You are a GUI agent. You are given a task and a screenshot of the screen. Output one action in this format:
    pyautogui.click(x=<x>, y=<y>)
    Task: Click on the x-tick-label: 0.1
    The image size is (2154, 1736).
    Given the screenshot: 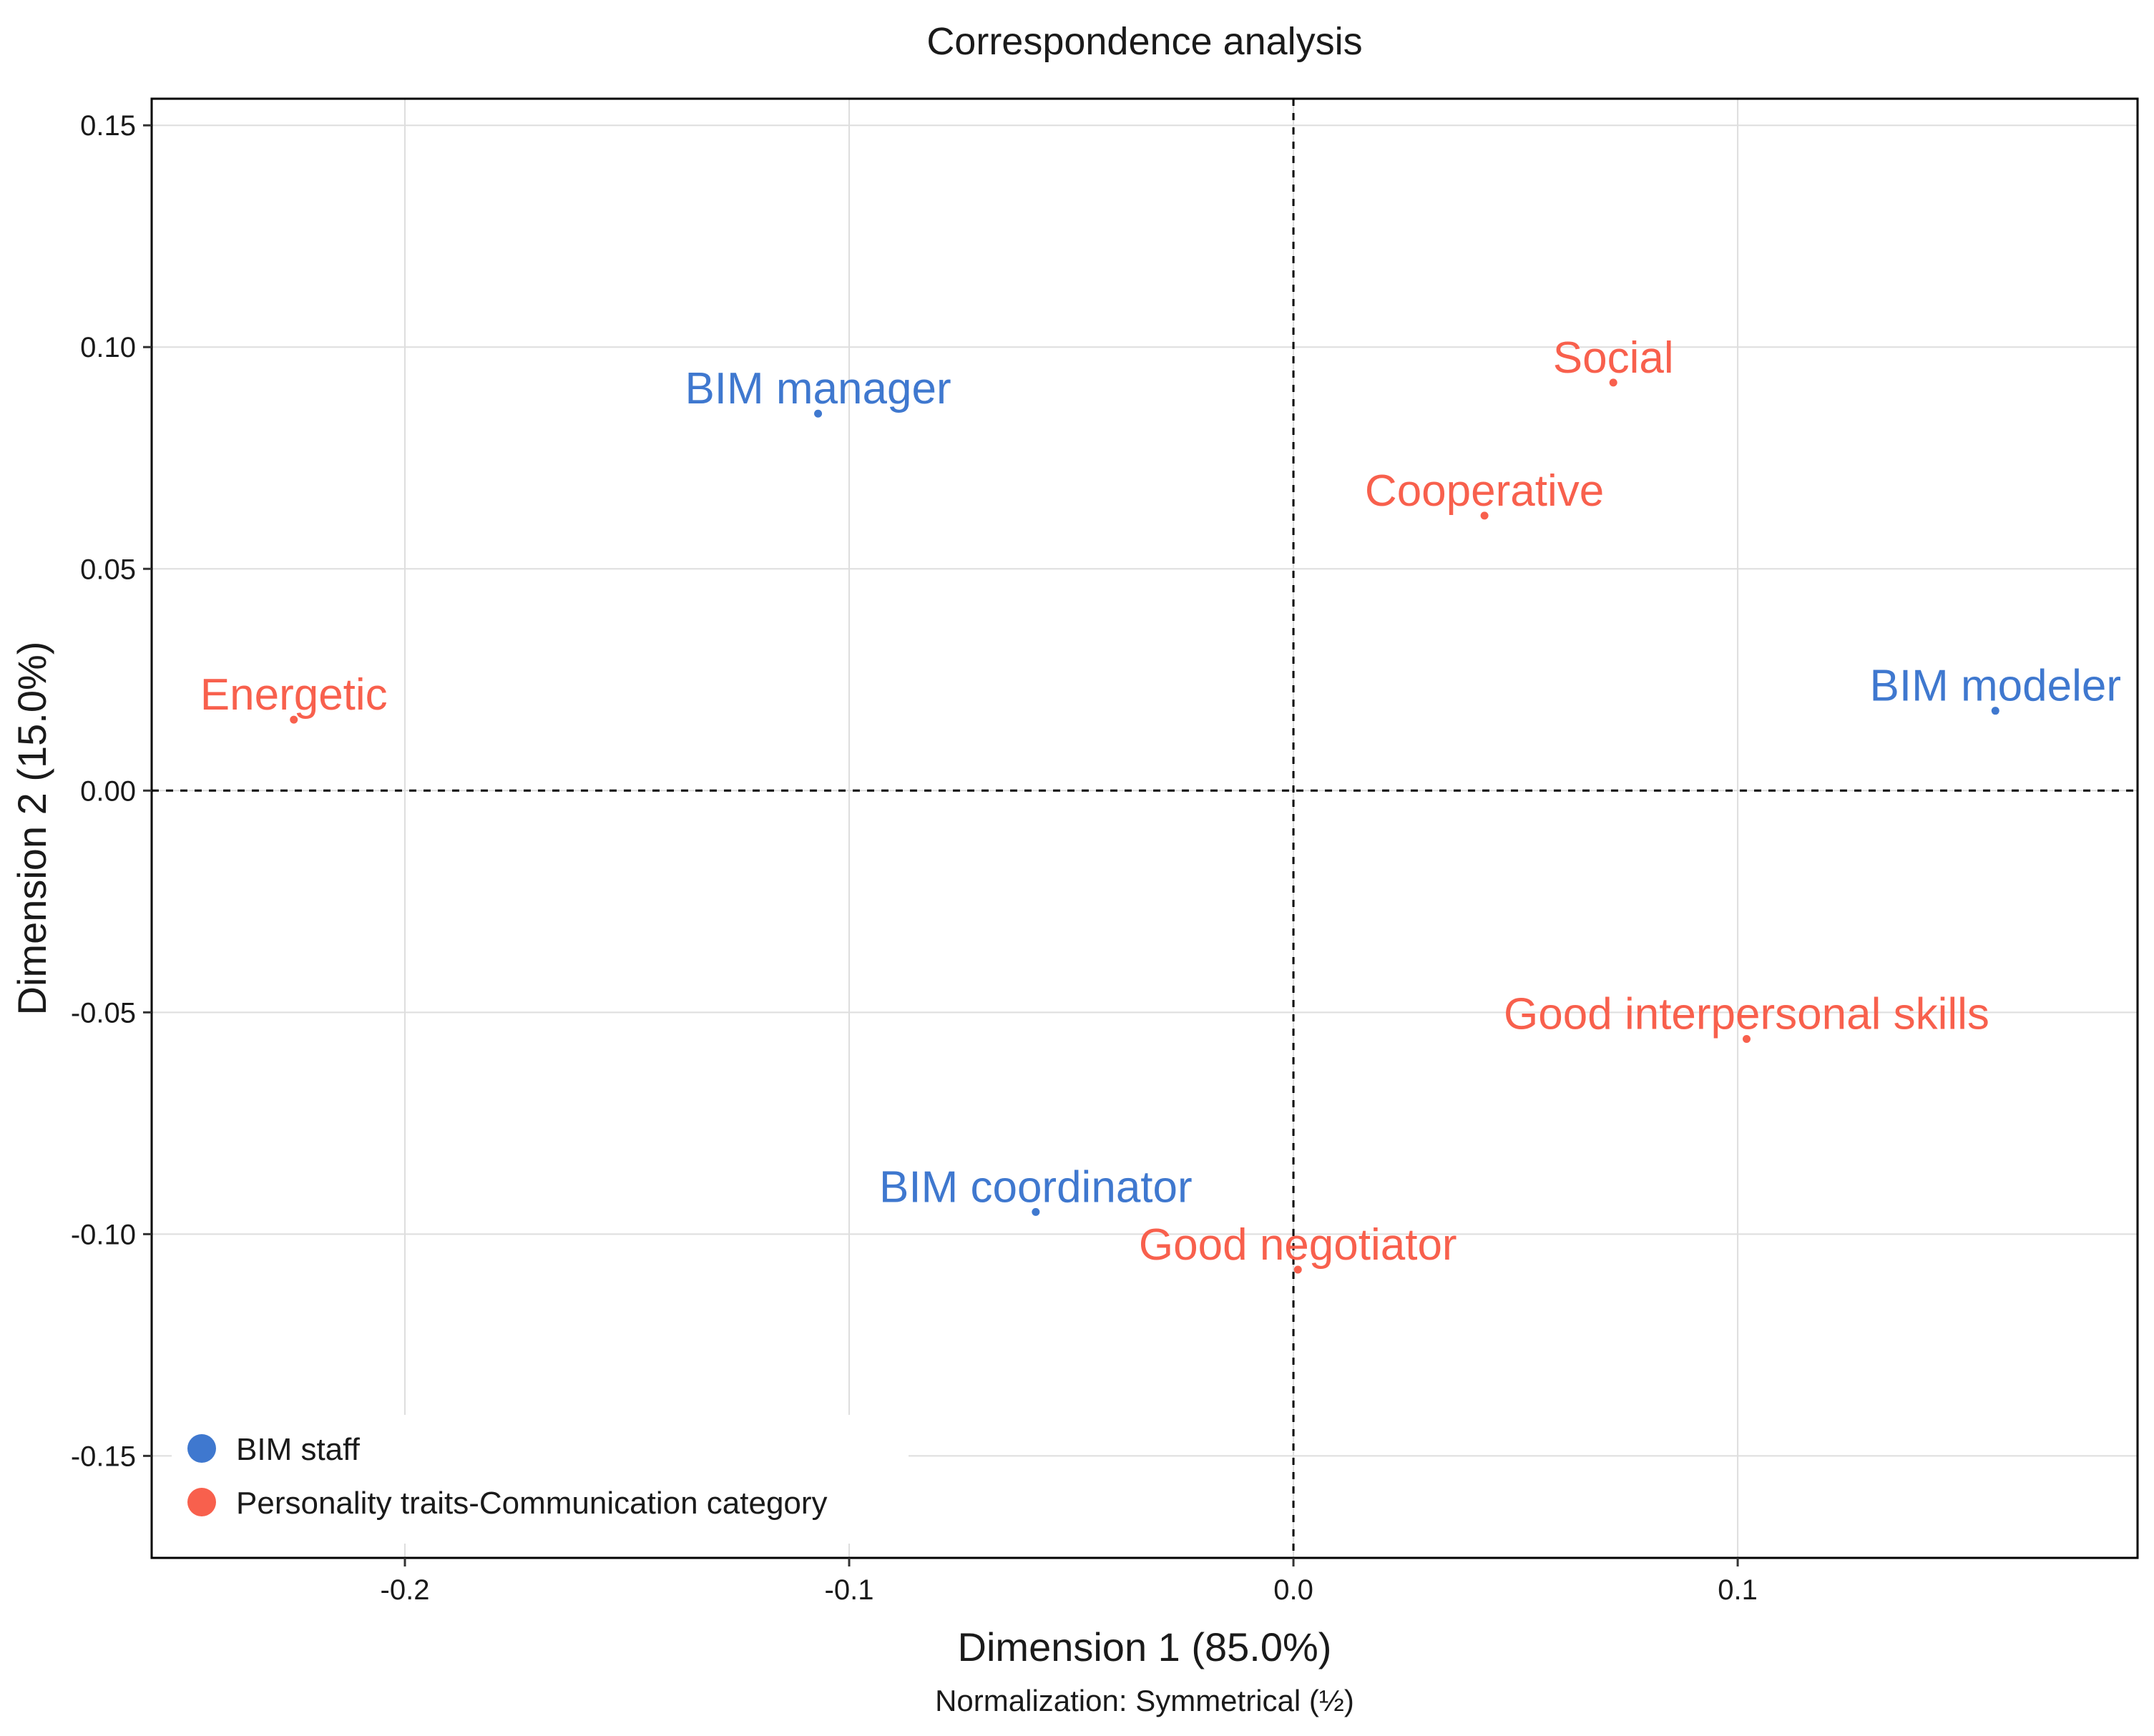 What is the action you would take?
    pyautogui.click(x=1738, y=1590)
    